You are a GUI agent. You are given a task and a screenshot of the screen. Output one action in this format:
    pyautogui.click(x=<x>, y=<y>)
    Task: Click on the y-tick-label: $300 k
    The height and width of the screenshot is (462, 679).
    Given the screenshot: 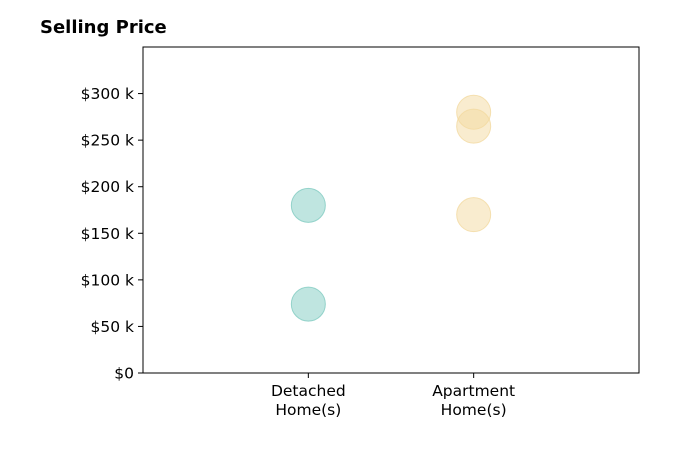 What is the action you would take?
    pyautogui.click(x=107, y=94)
    